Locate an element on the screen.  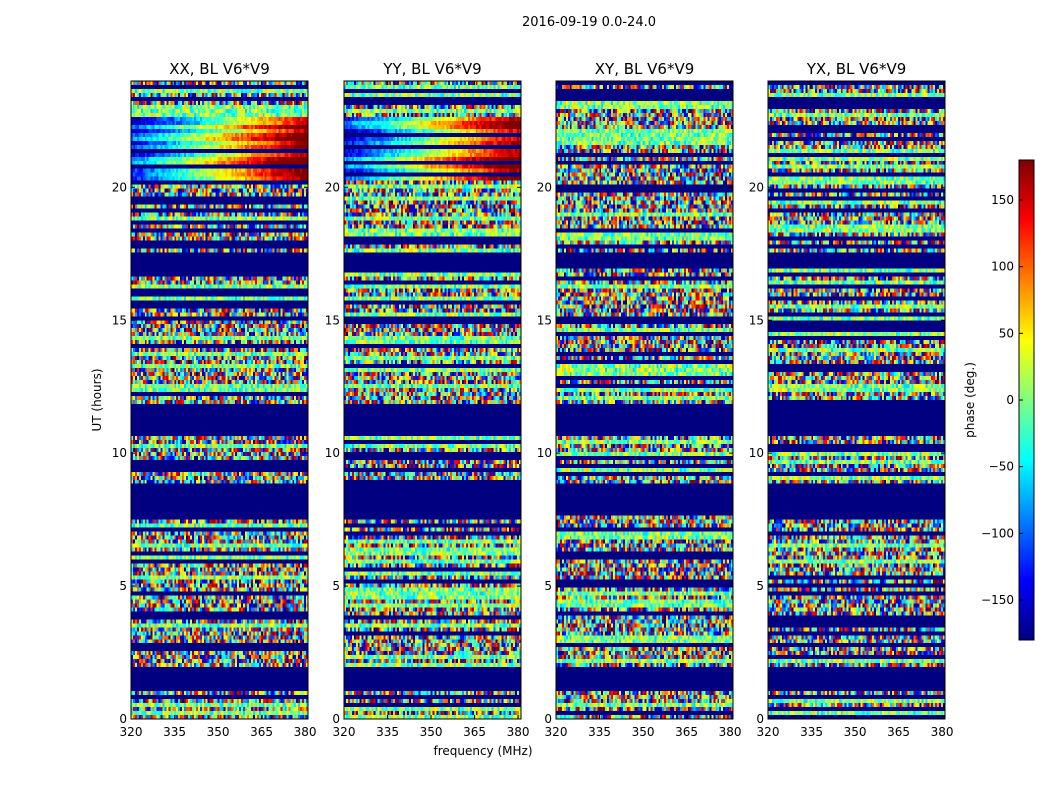
x-axis-label: frequency (MHz) is located at coordinates (482, 751).